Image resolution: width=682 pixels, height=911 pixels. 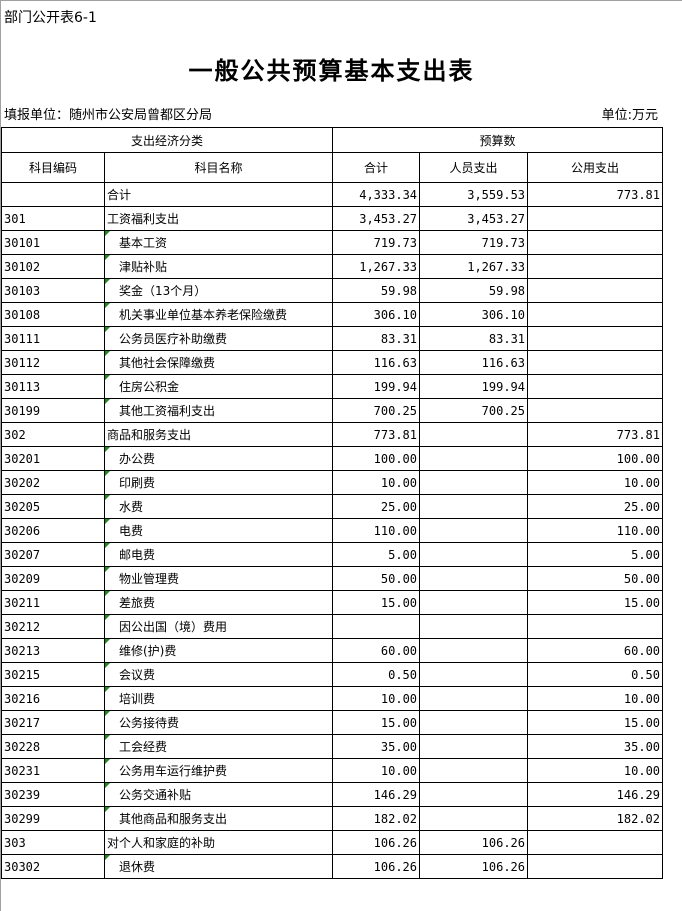 I want to click on cell-name: 物业管理费, so click(x=218, y=578).